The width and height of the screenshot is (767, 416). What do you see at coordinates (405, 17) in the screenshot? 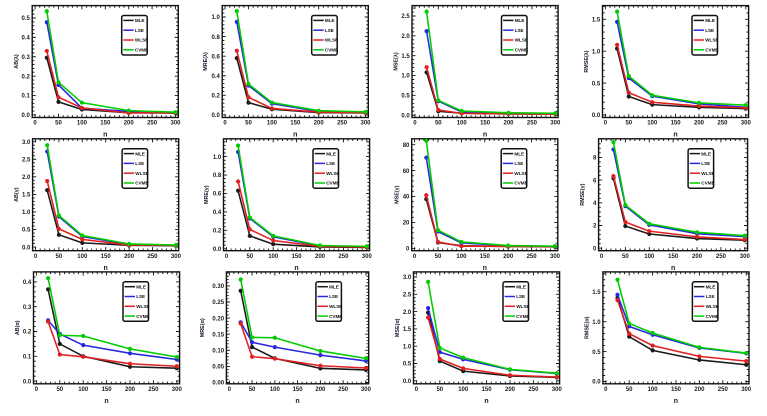
I see `svg-text: 2.5` at bounding box center [405, 17].